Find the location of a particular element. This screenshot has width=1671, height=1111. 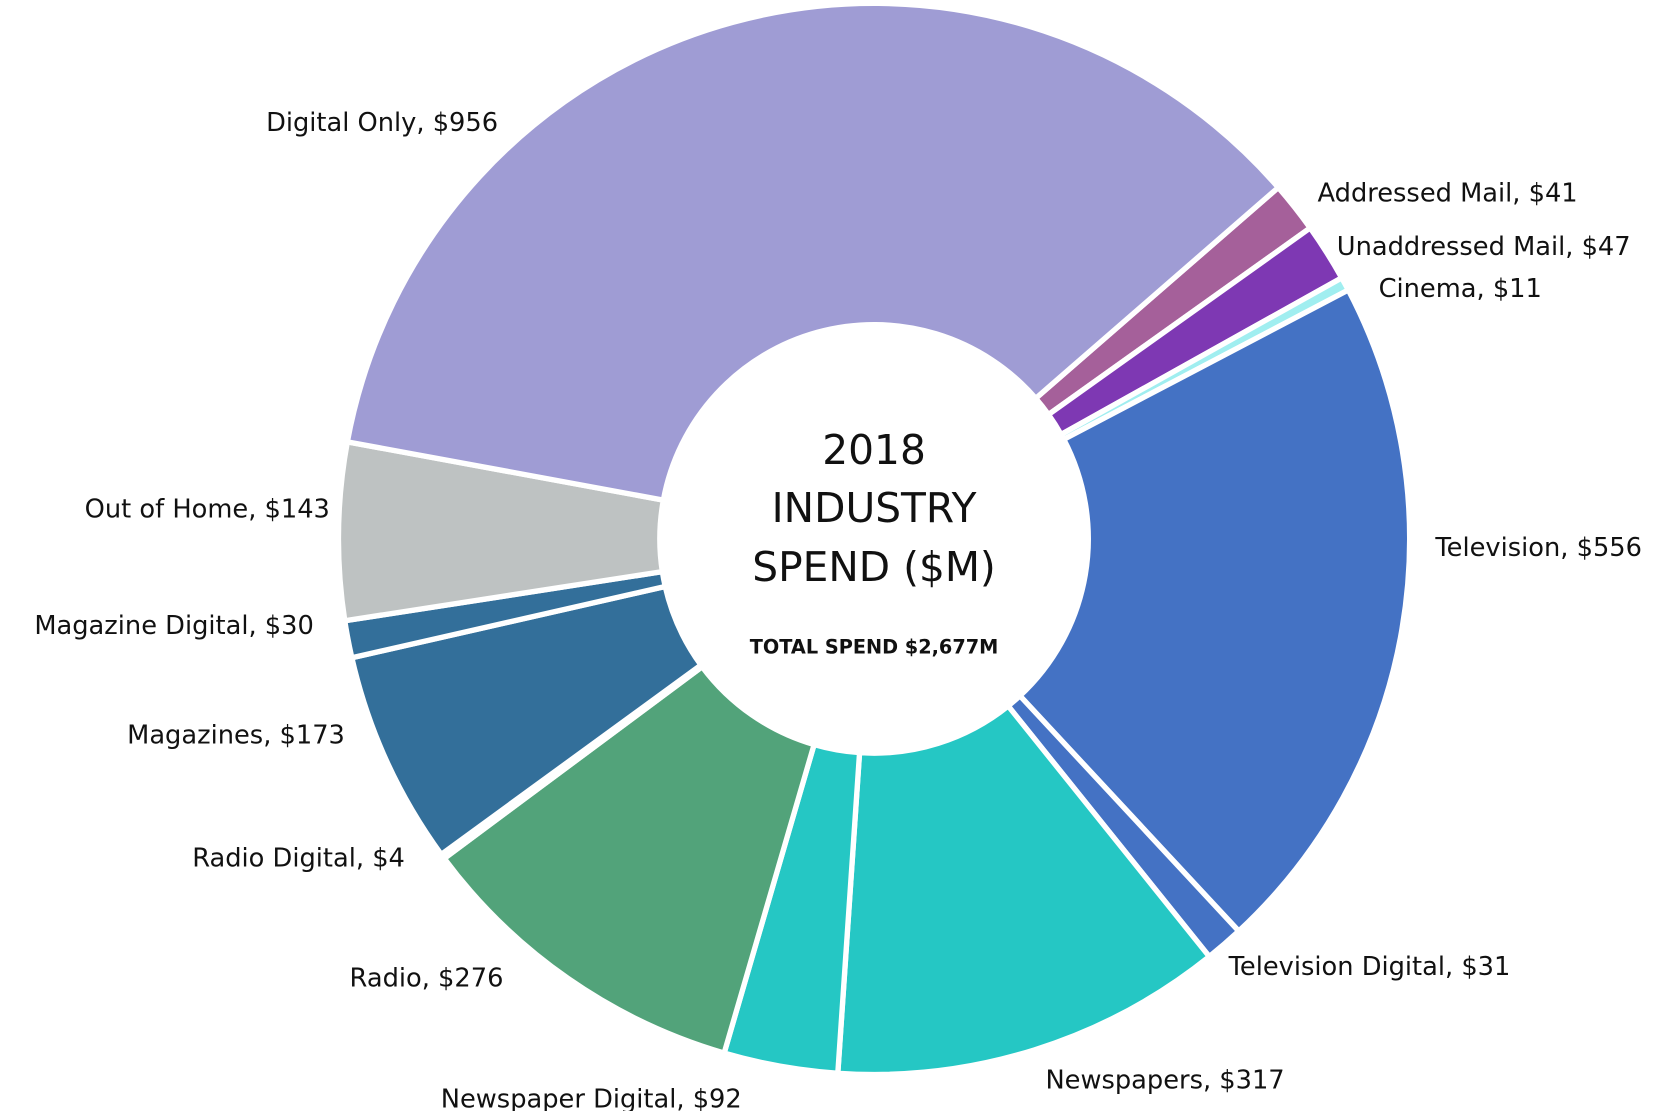

slice-label: Newspaper Digital, $92 is located at coordinates (591, 1098).